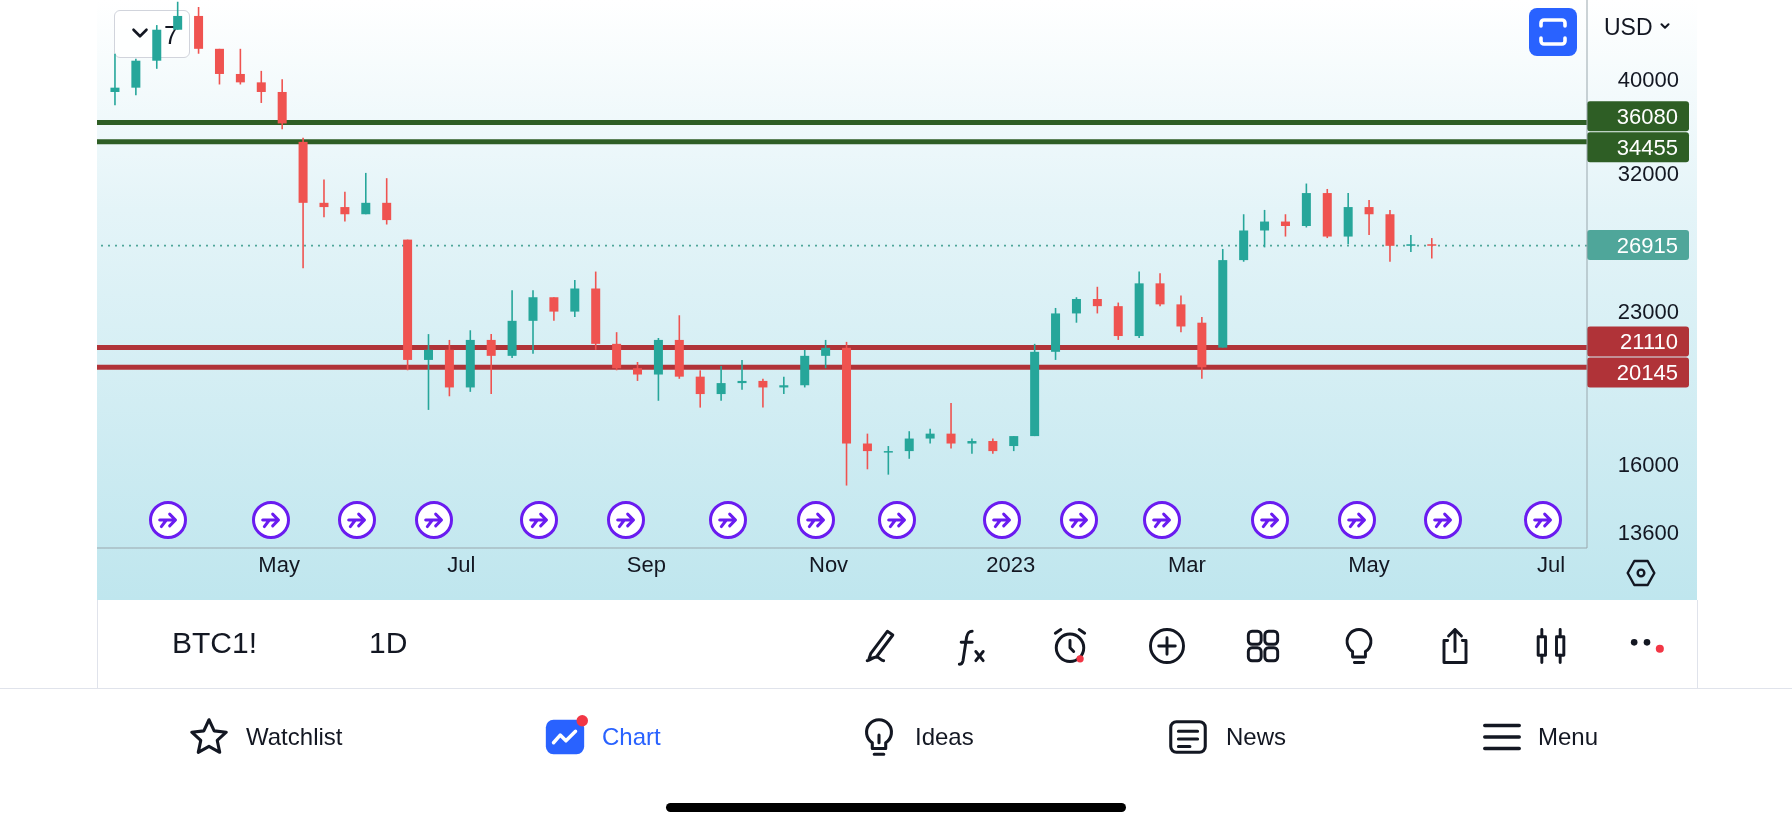  Describe the element at coordinates (1648, 312) in the screenshot. I see `y-tick-label: 23000` at that location.